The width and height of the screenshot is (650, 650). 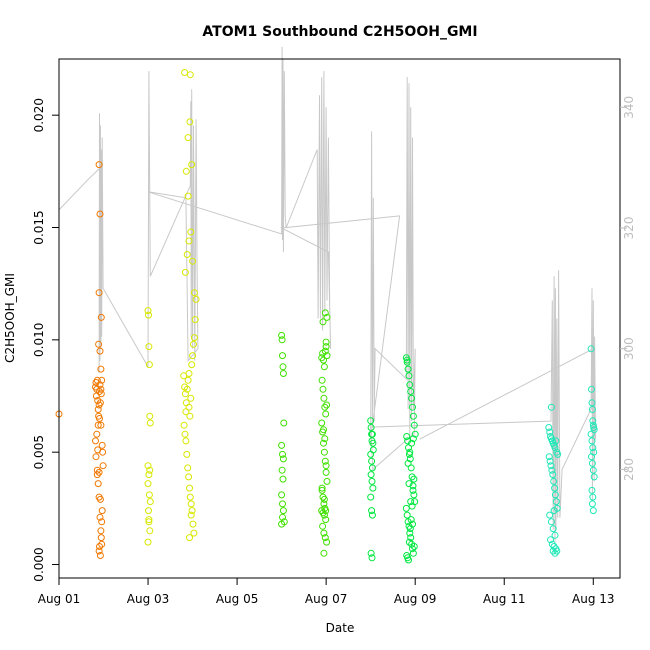 What do you see at coordinates (39, 564) in the screenshot?
I see `y-tick-label: 0.000` at bounding box center [39, 564].